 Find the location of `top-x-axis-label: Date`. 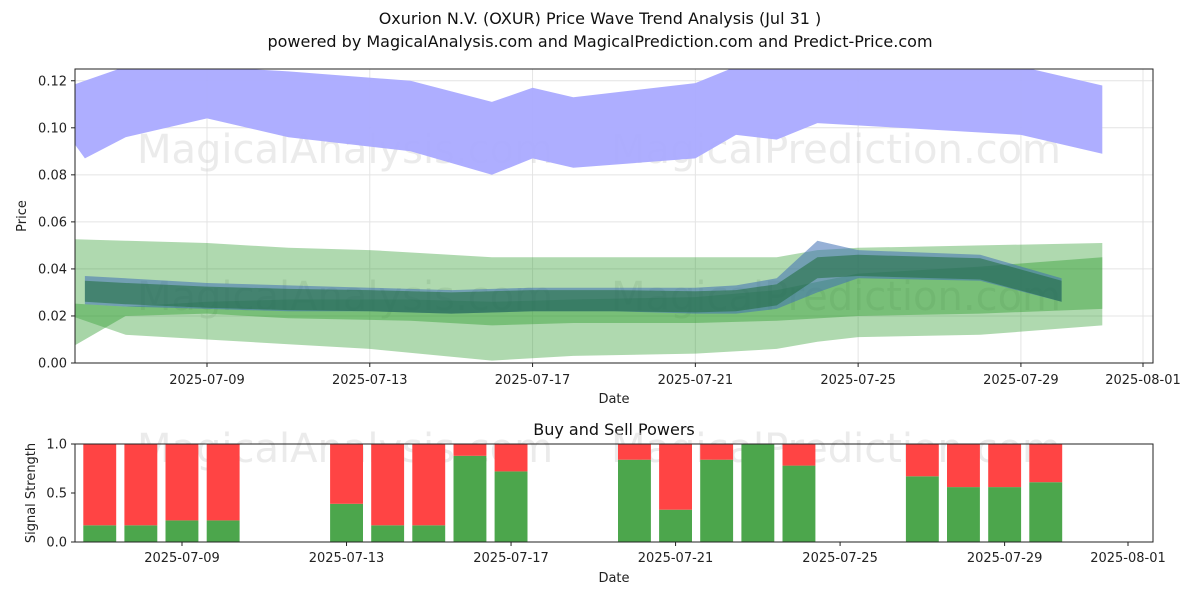

top-x-axis-label: Date is located at coordinates (613, 399).